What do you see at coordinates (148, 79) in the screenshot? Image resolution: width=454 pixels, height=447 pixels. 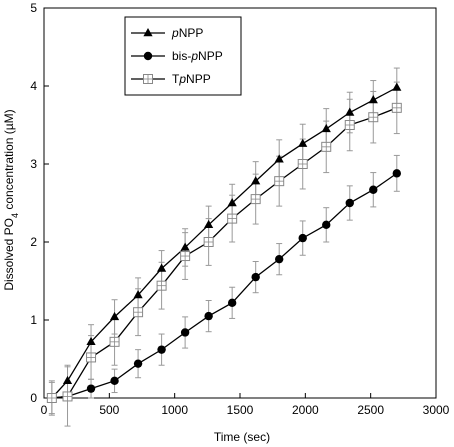 I see `legend-marker-square` at bounding box center [148, 79].